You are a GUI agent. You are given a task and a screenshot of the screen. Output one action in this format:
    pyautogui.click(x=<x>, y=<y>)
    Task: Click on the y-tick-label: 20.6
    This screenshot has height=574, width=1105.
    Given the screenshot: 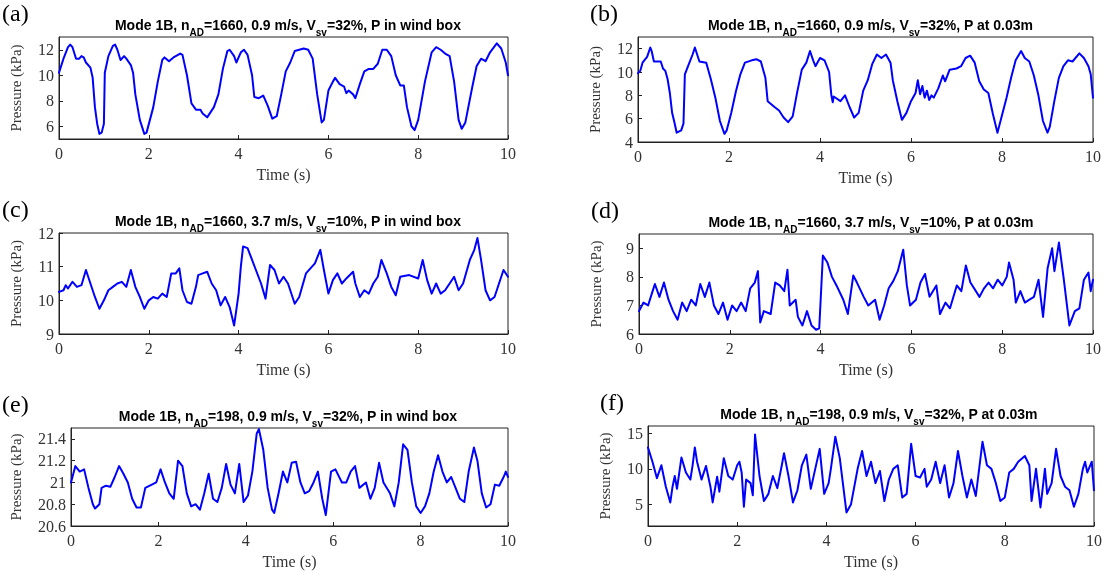 What is the action you would take?
    pyautogui.click(x=52, y=526)
    